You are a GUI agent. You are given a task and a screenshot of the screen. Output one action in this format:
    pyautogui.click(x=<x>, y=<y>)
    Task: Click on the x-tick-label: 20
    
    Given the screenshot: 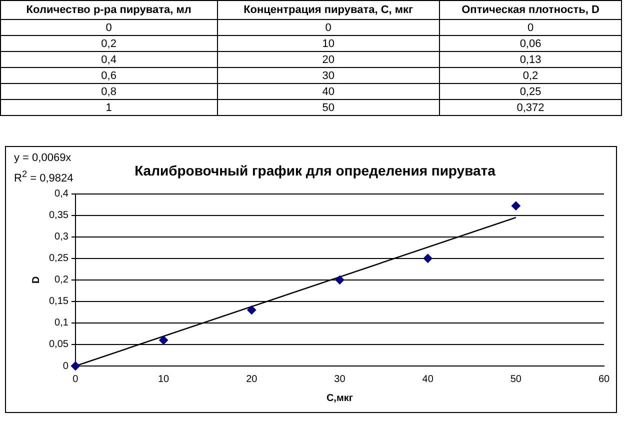 What is the action you would take?
    pyautogui.click(x=252, y=379)
    